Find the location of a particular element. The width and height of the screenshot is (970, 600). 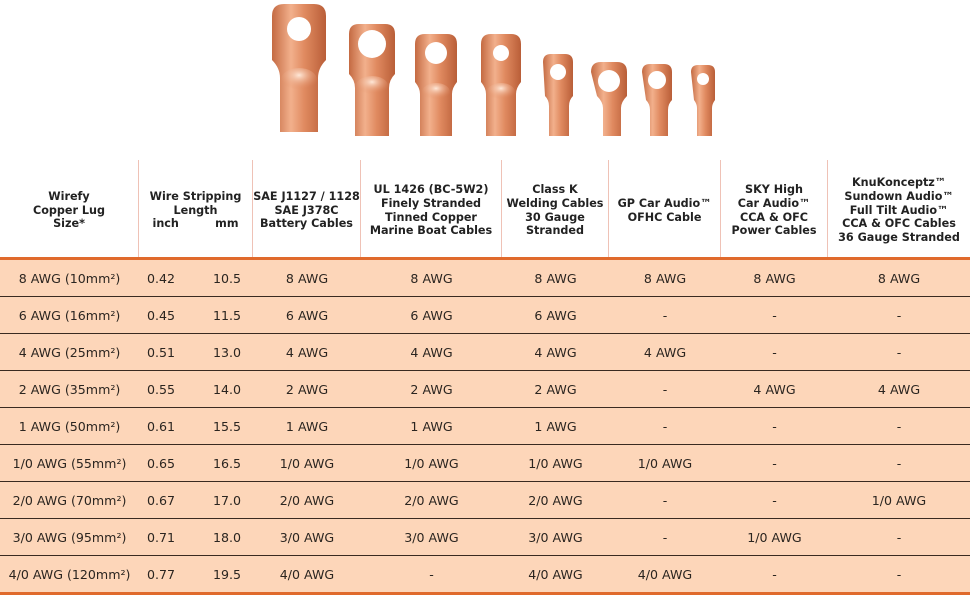

copper-lugs-image is located at coordinates (493, 70).